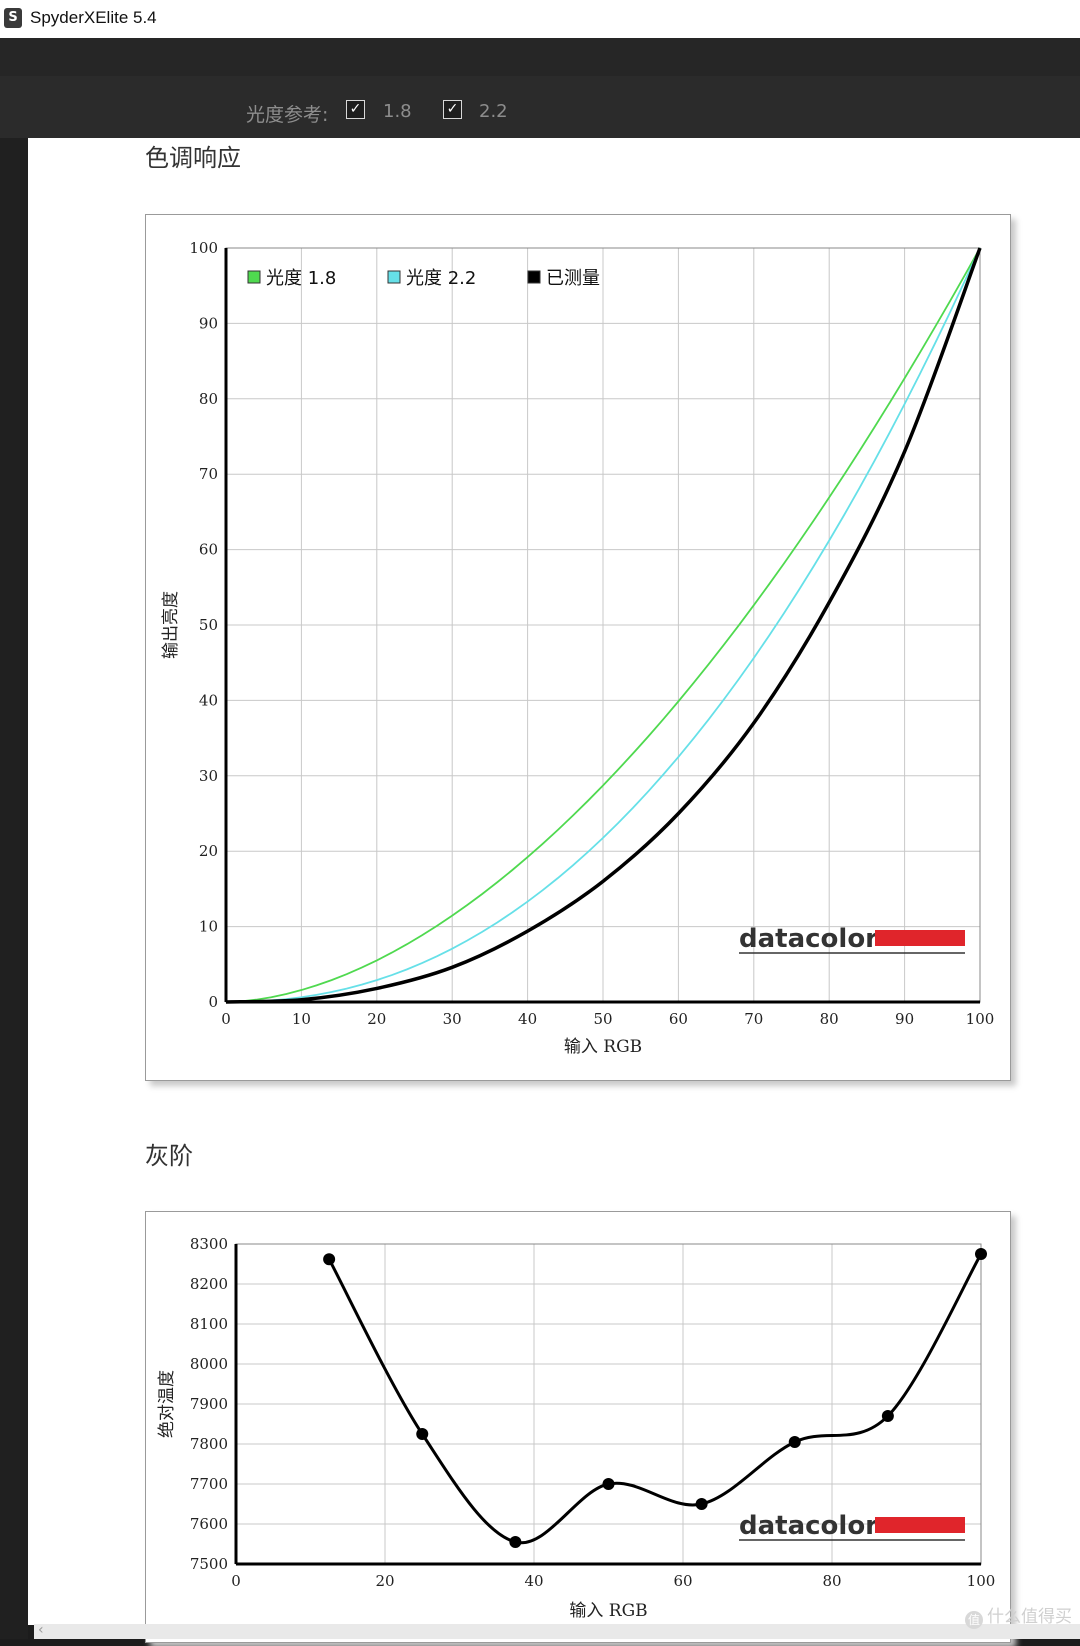  Describe the element at coordinates (167, 1404) in the screenshot. I see `y-axis-title: 绝对温度` at that location.